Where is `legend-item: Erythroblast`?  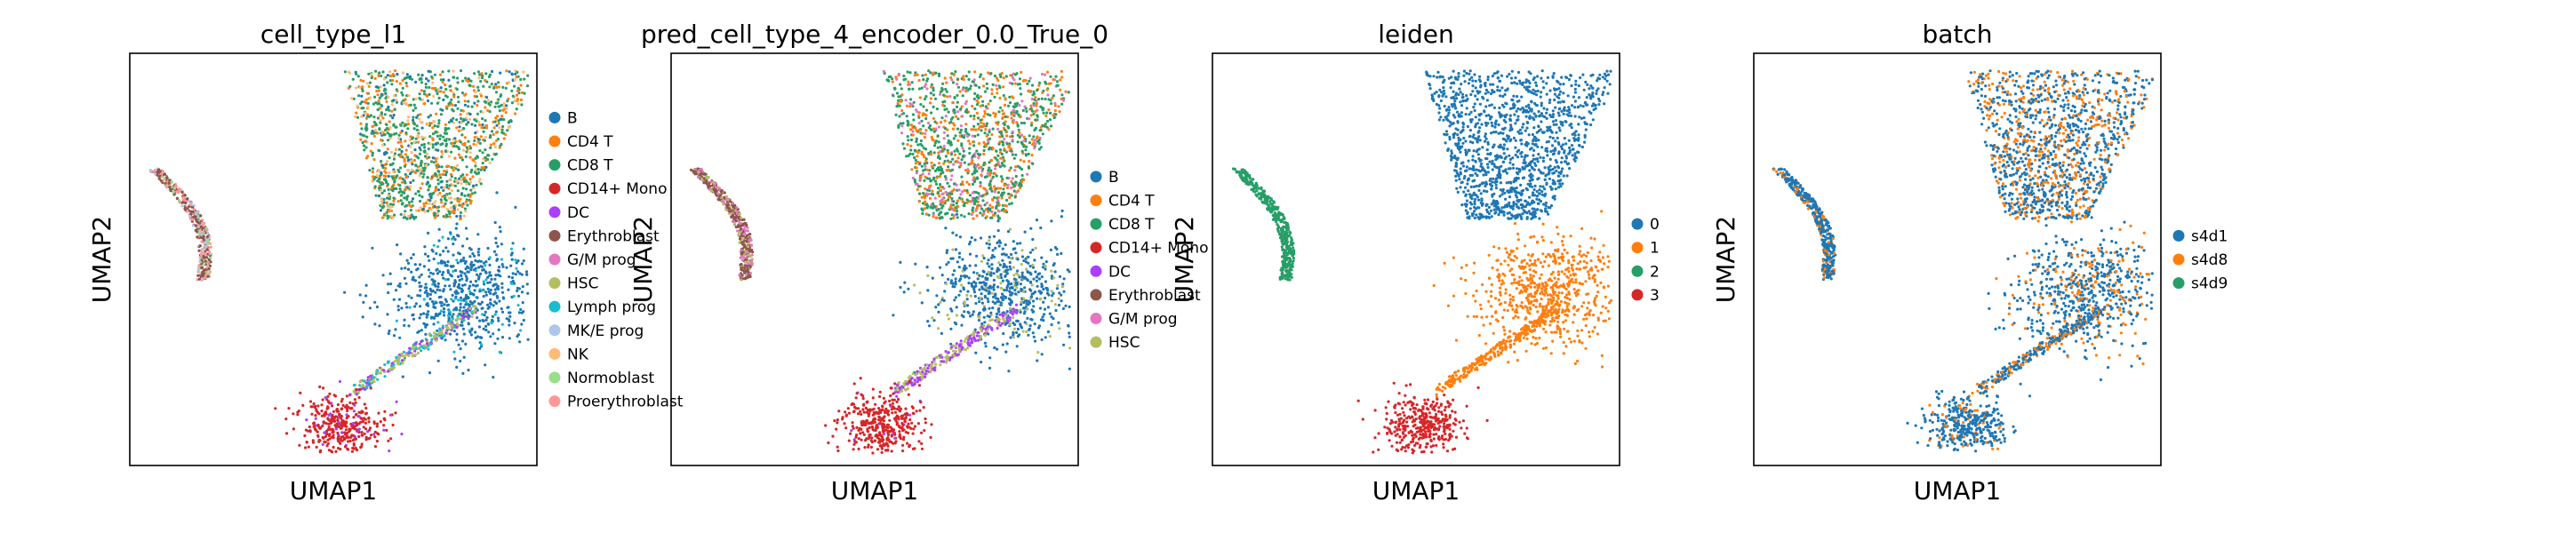
legend-item: Erythroblast is located at coordinates (604, 236).